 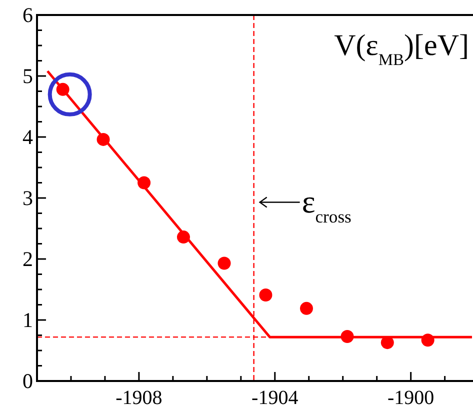 I want to click on y-tick-label: 2, so click(x=27, y=259).